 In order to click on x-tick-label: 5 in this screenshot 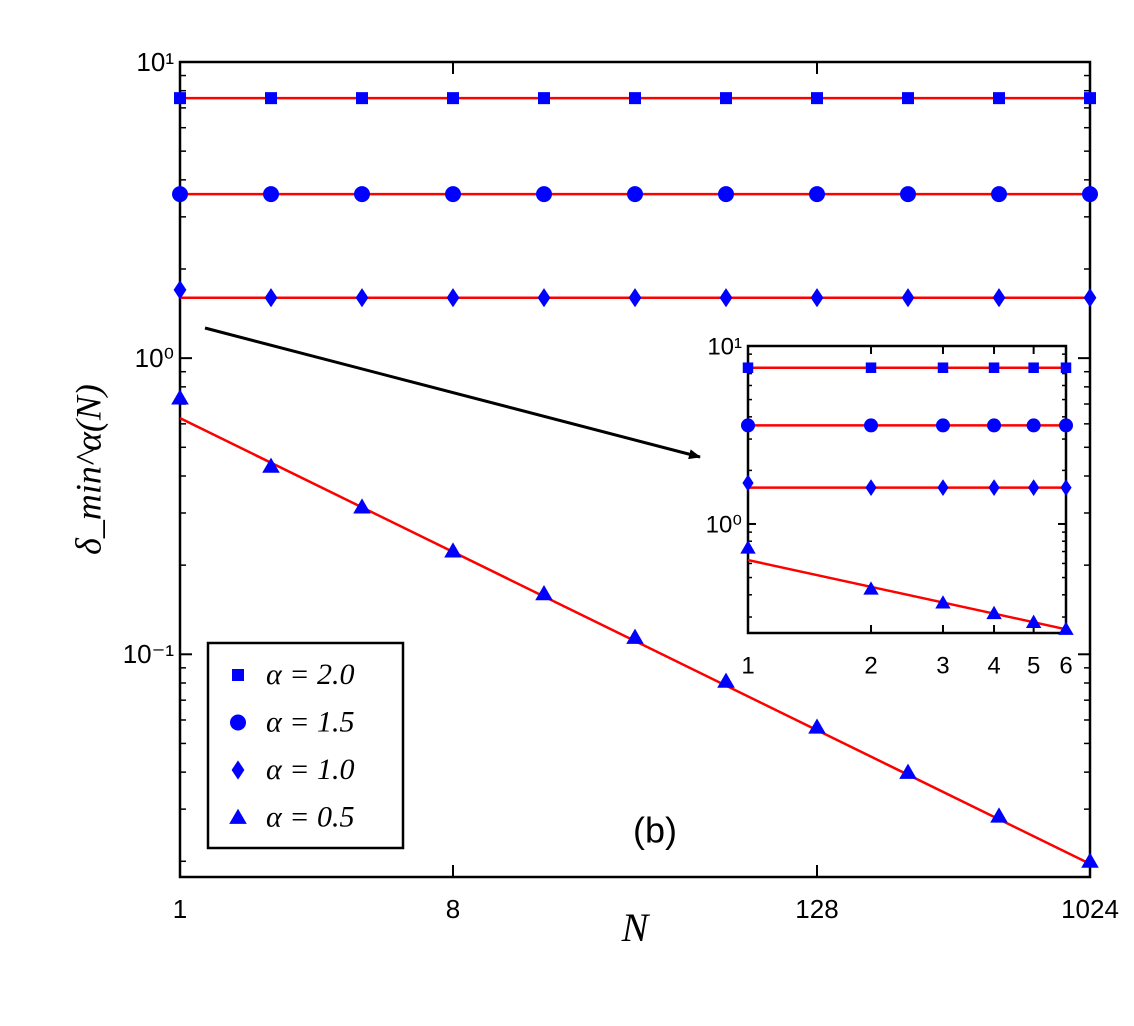, I will do `click(1033, 665)`.